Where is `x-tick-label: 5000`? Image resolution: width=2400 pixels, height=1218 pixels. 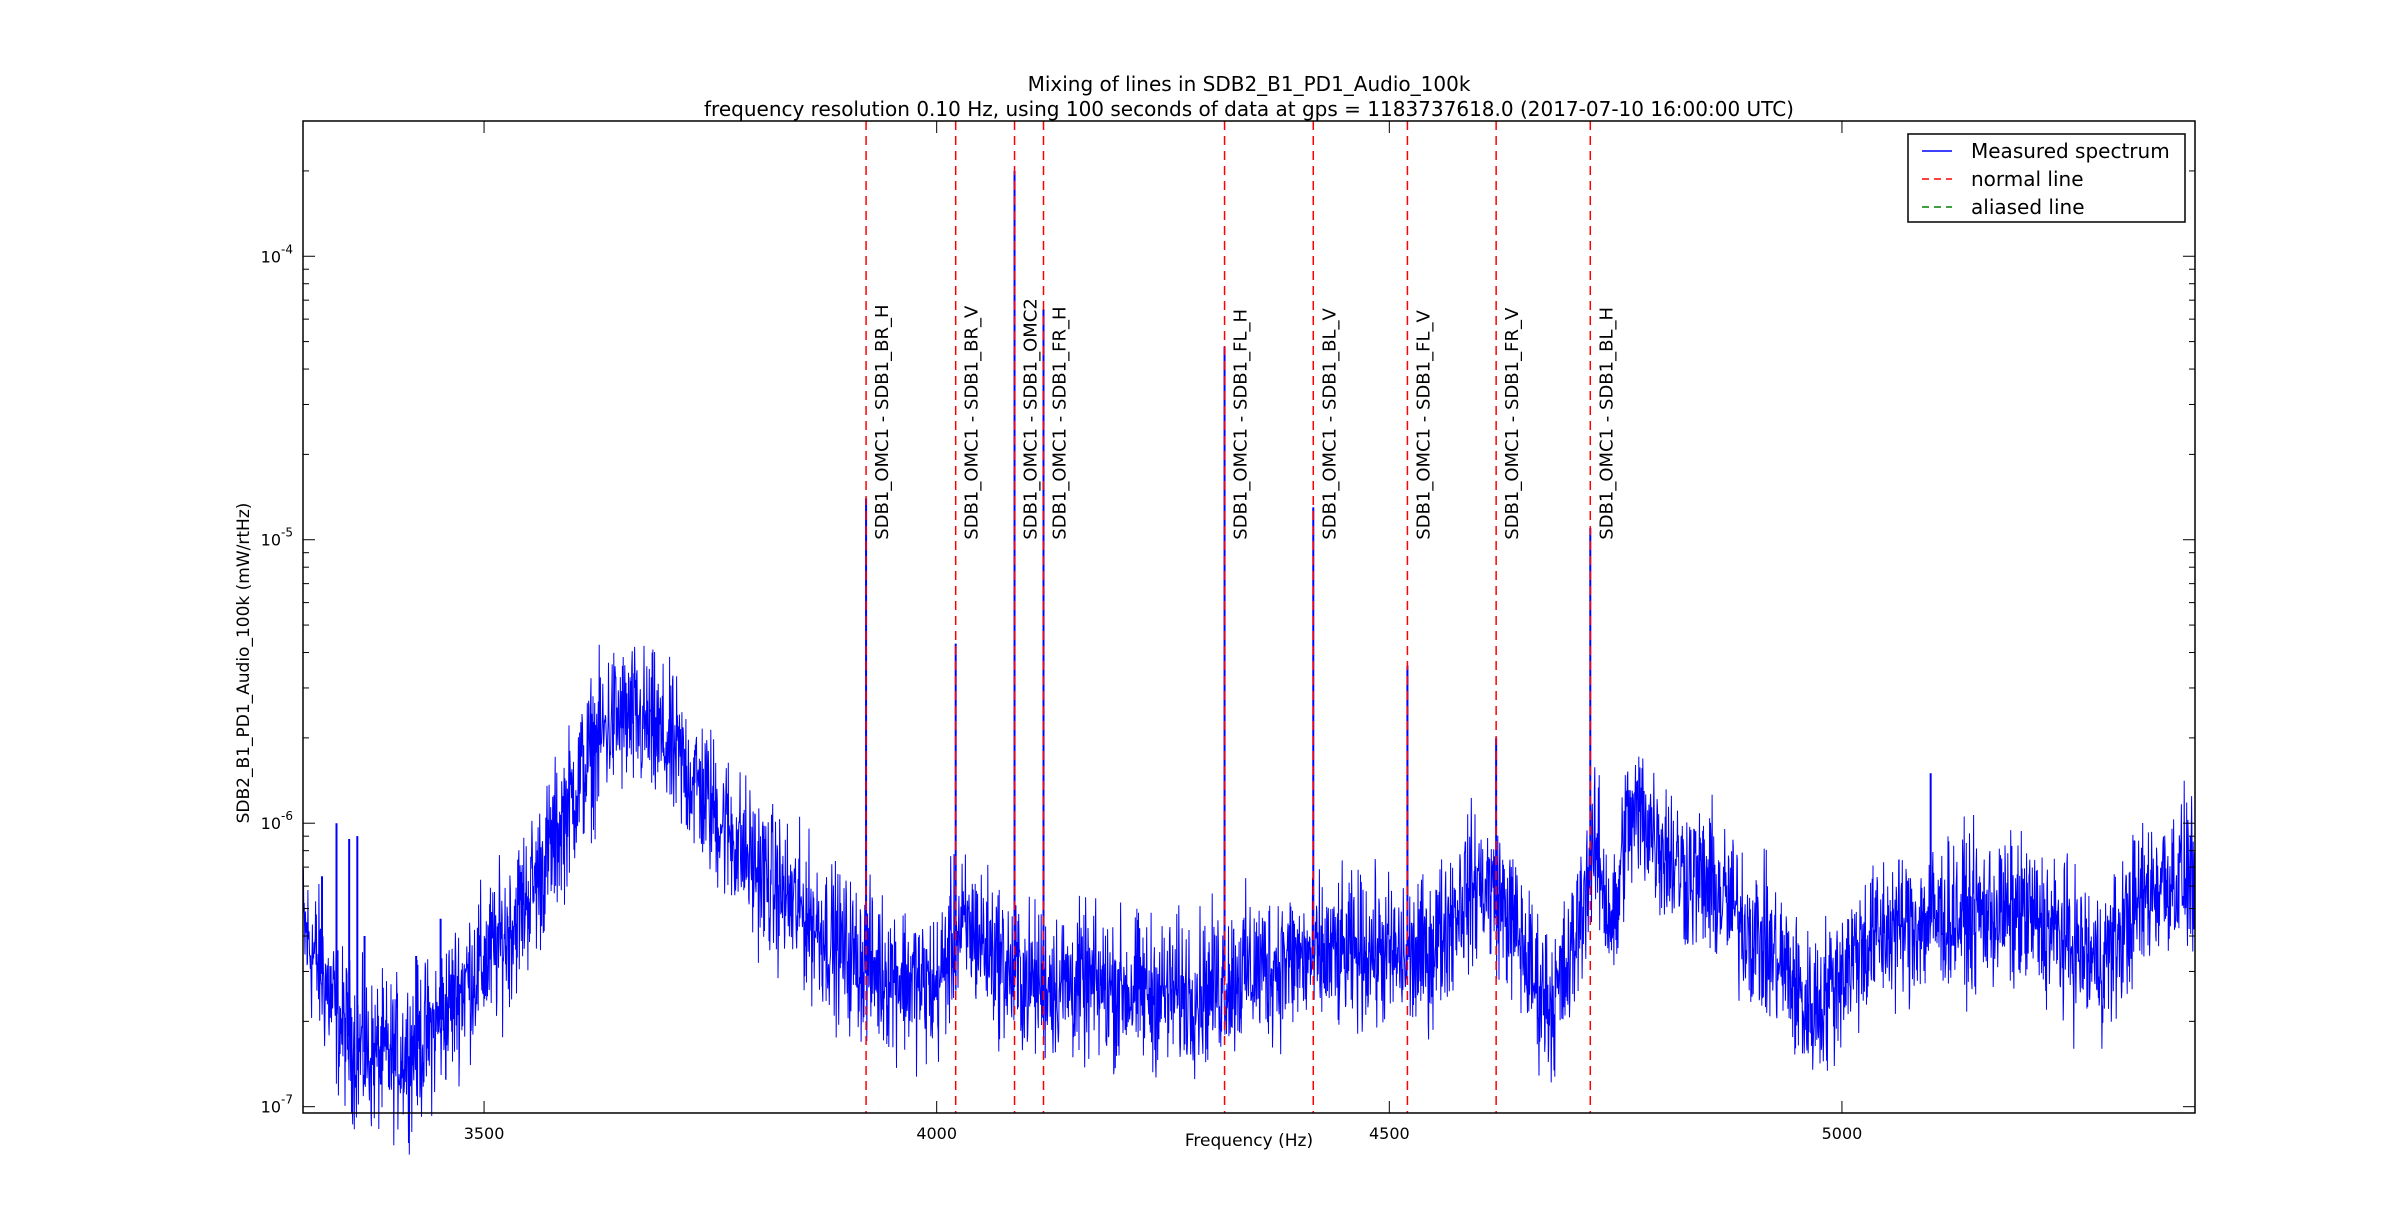 x-tick-label: 5000 is located at coordinates (1842, 1133).